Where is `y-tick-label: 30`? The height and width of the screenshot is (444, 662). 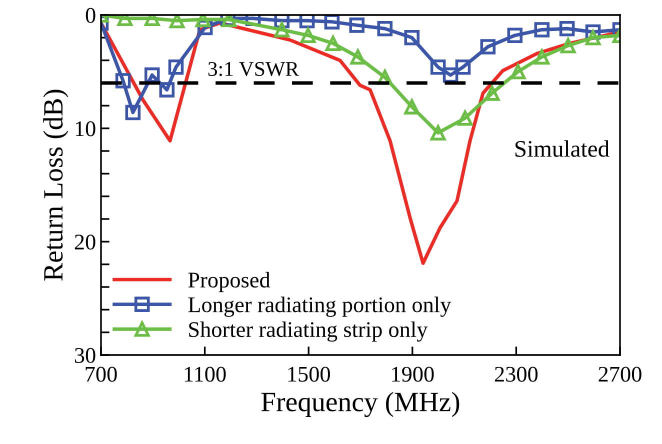 y-tick-label: 30 is located at coordinates (85, 355).